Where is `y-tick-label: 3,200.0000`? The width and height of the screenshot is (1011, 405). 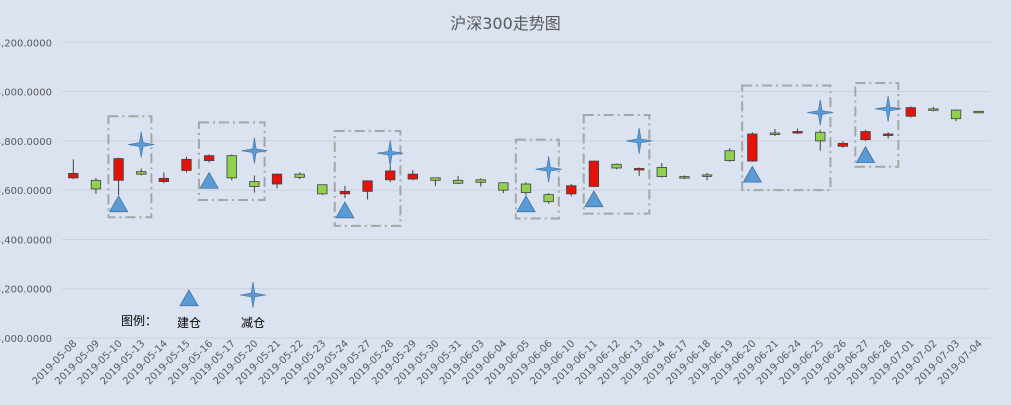 y-tick-label: 3,200.0000 is located at coordinates (26, 290).